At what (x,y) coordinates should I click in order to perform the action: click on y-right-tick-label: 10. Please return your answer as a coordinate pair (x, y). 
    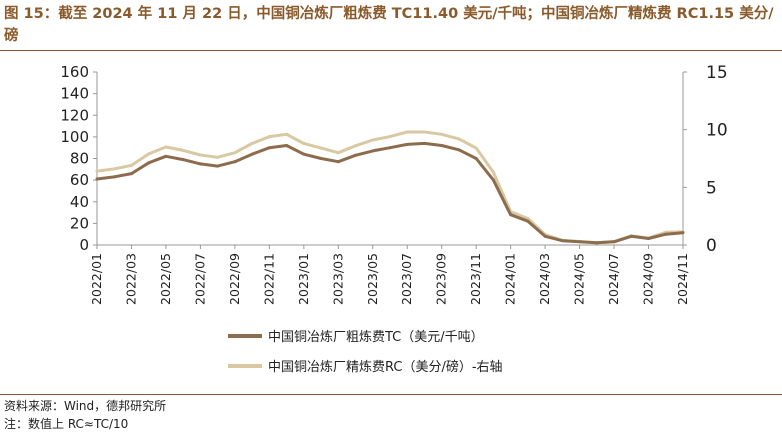
    Looking at the image, I should click on (717, 131).